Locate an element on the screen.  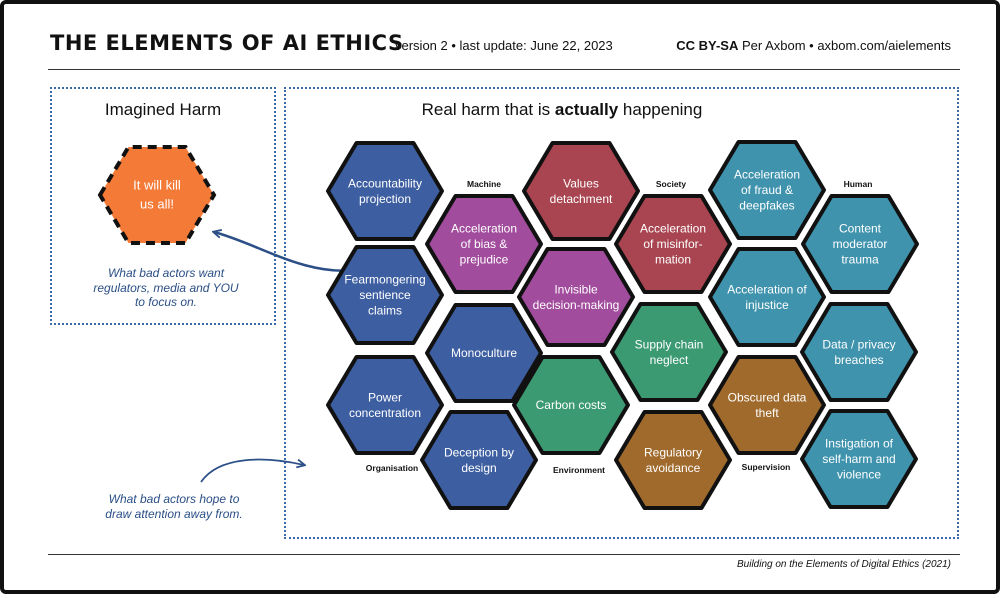
hexagon-label: Content is located at coordinates (860, 229).